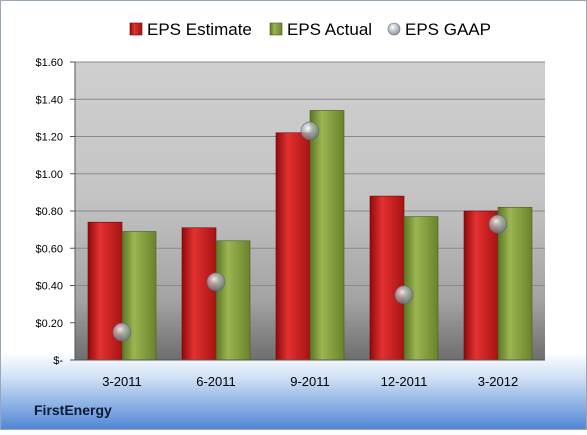  What do you see at coordinates (394, 29) in the screenshot?
I see `legend-swatch-eps-gaap` at bounding box center [394, 29].